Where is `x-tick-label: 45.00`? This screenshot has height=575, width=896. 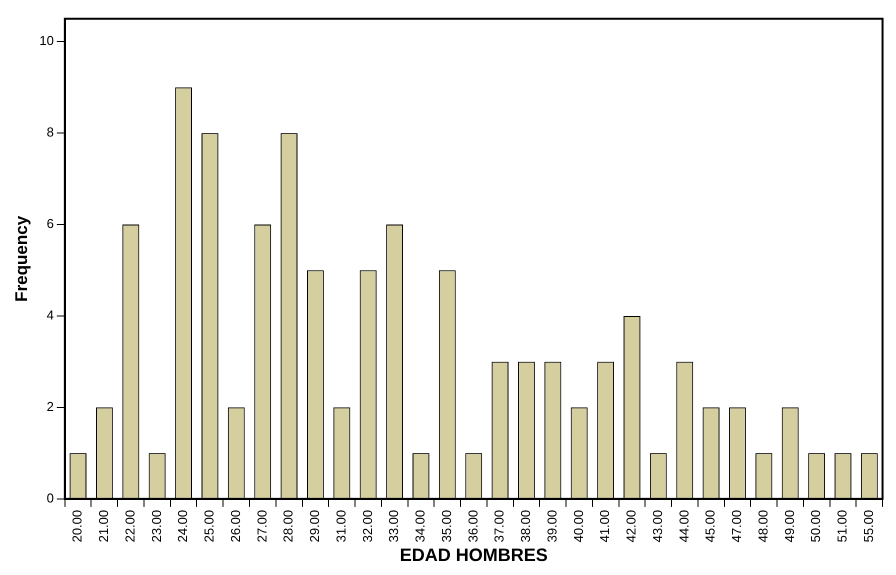
x-tick-label: 45.00 is located at coordinates (710, 526).